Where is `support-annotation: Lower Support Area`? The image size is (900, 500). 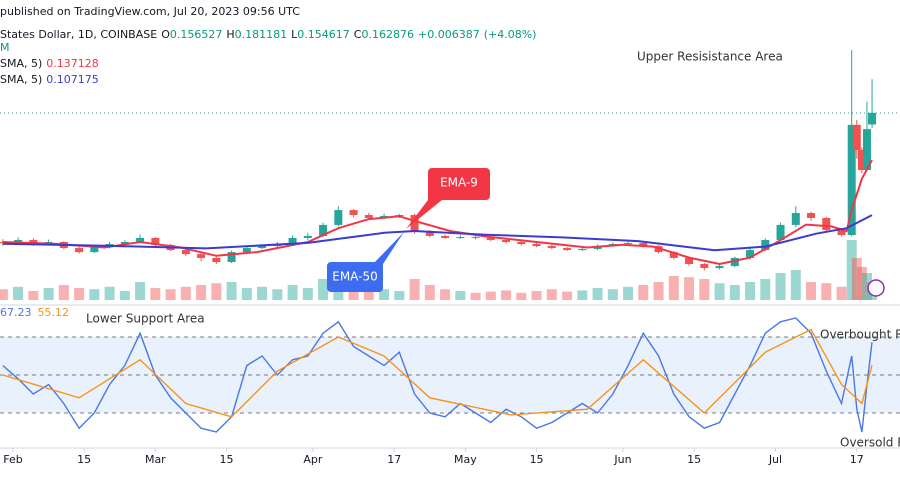
support-annotation: Lower Support Area is located at coordinates (145, 319).